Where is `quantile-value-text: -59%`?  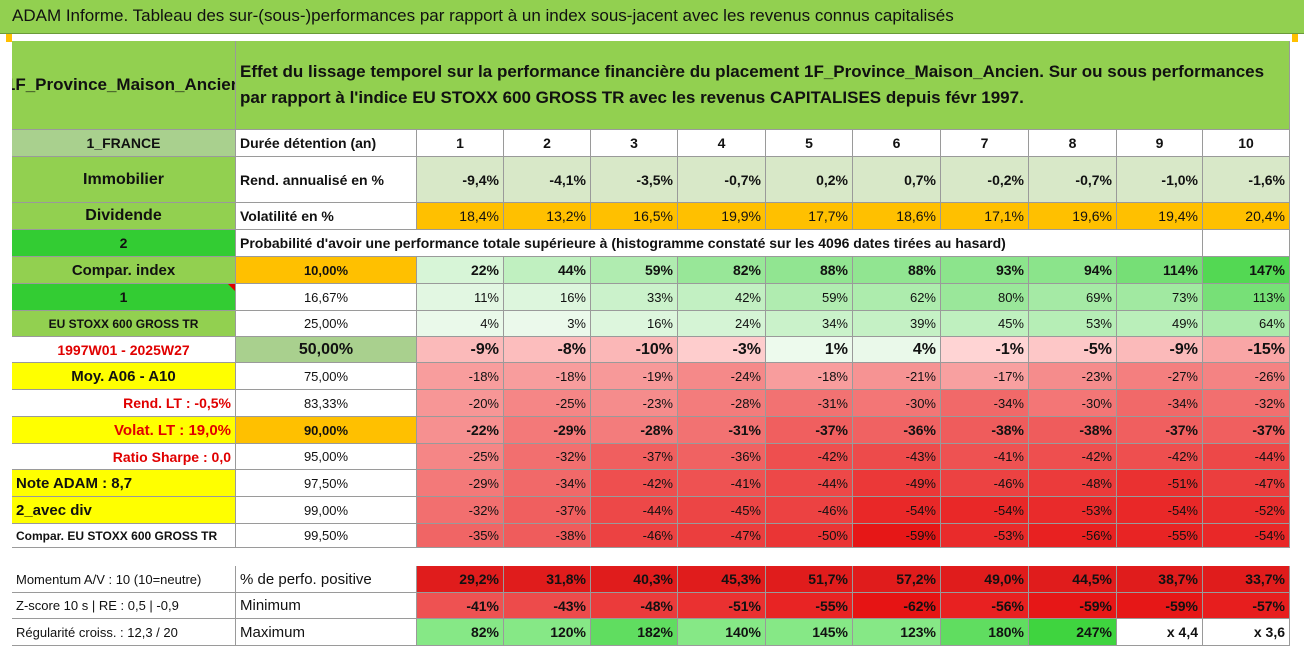 quantile-value-text: -59% is located at coordinates (920, 535).